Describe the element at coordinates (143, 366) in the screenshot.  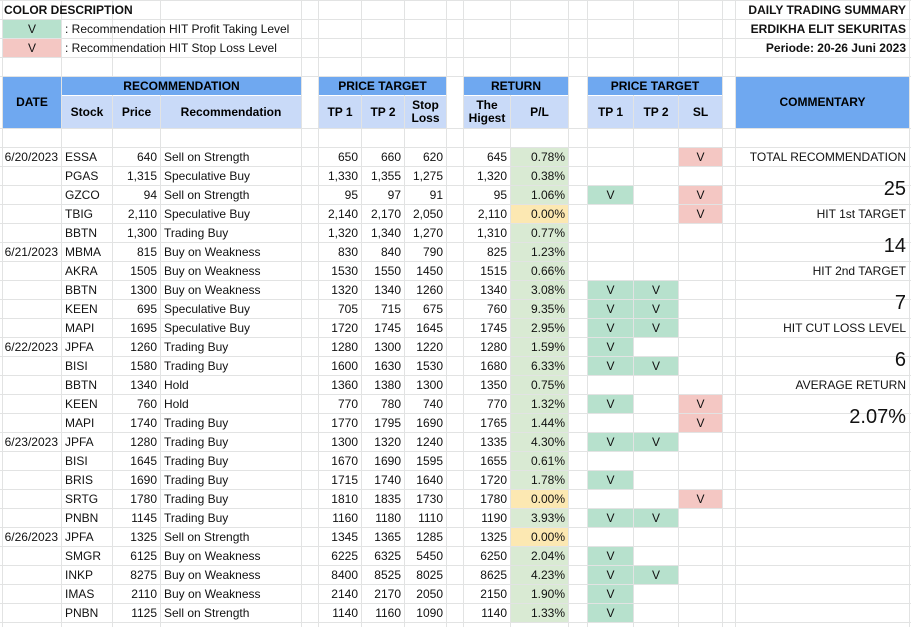
I see `cell-price: 1580` at that location.